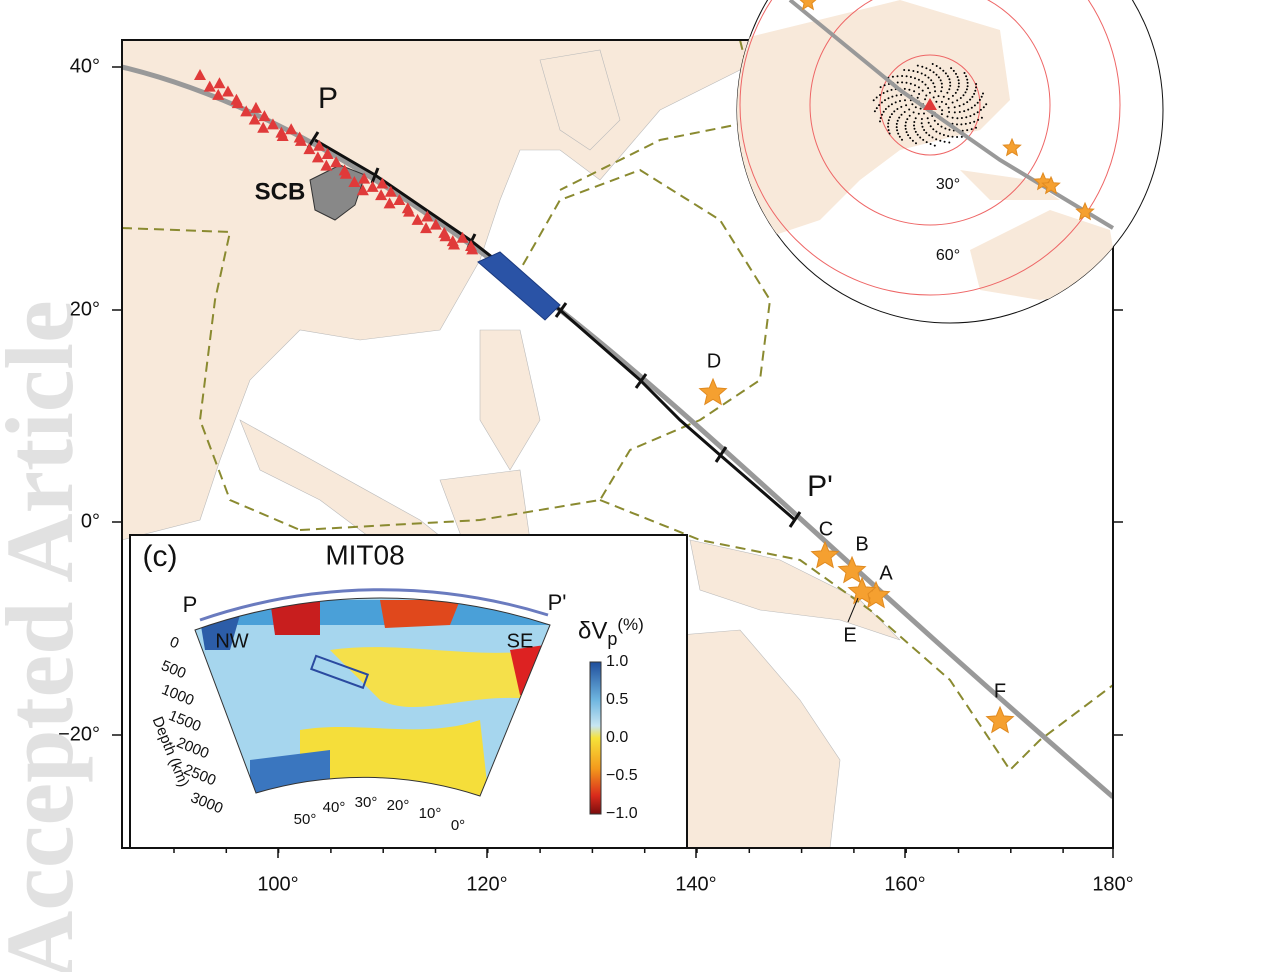  I want to click on globe, so click(950, 162).